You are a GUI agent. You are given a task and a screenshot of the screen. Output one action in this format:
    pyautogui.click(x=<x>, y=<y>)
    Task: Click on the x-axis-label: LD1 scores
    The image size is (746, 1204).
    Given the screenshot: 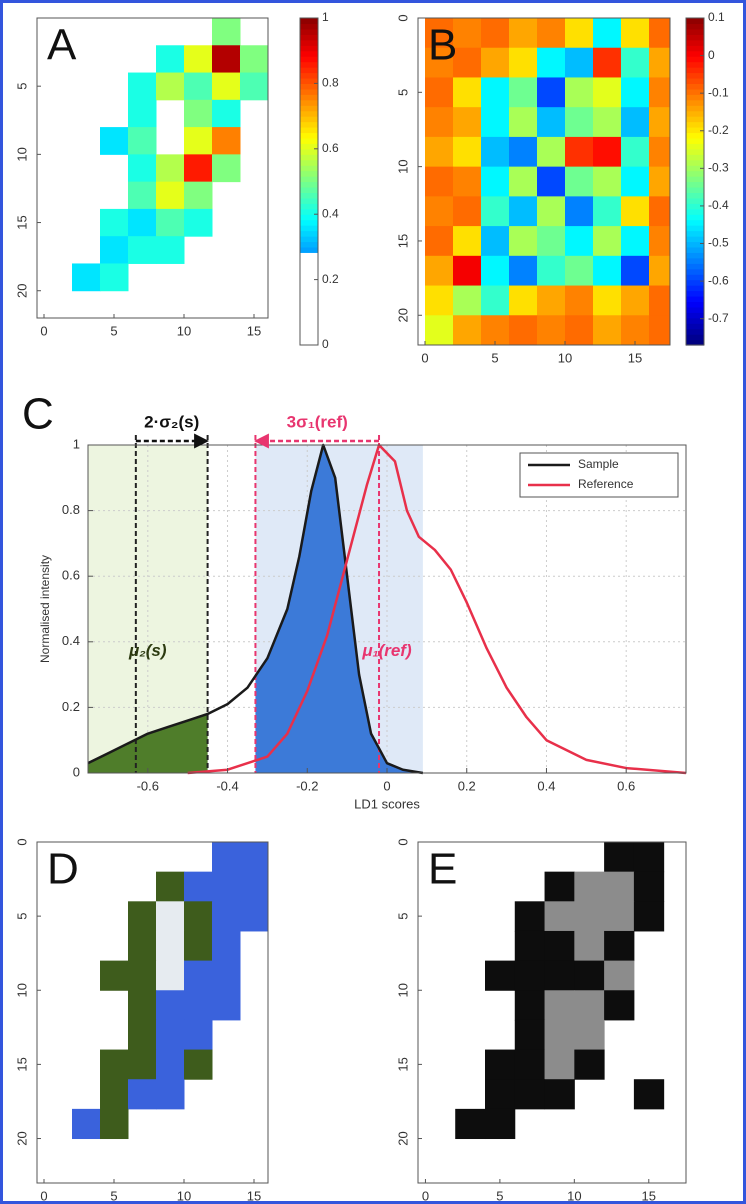 What is the action you would take?
    pyautogui.click(x=387, y=803)
    